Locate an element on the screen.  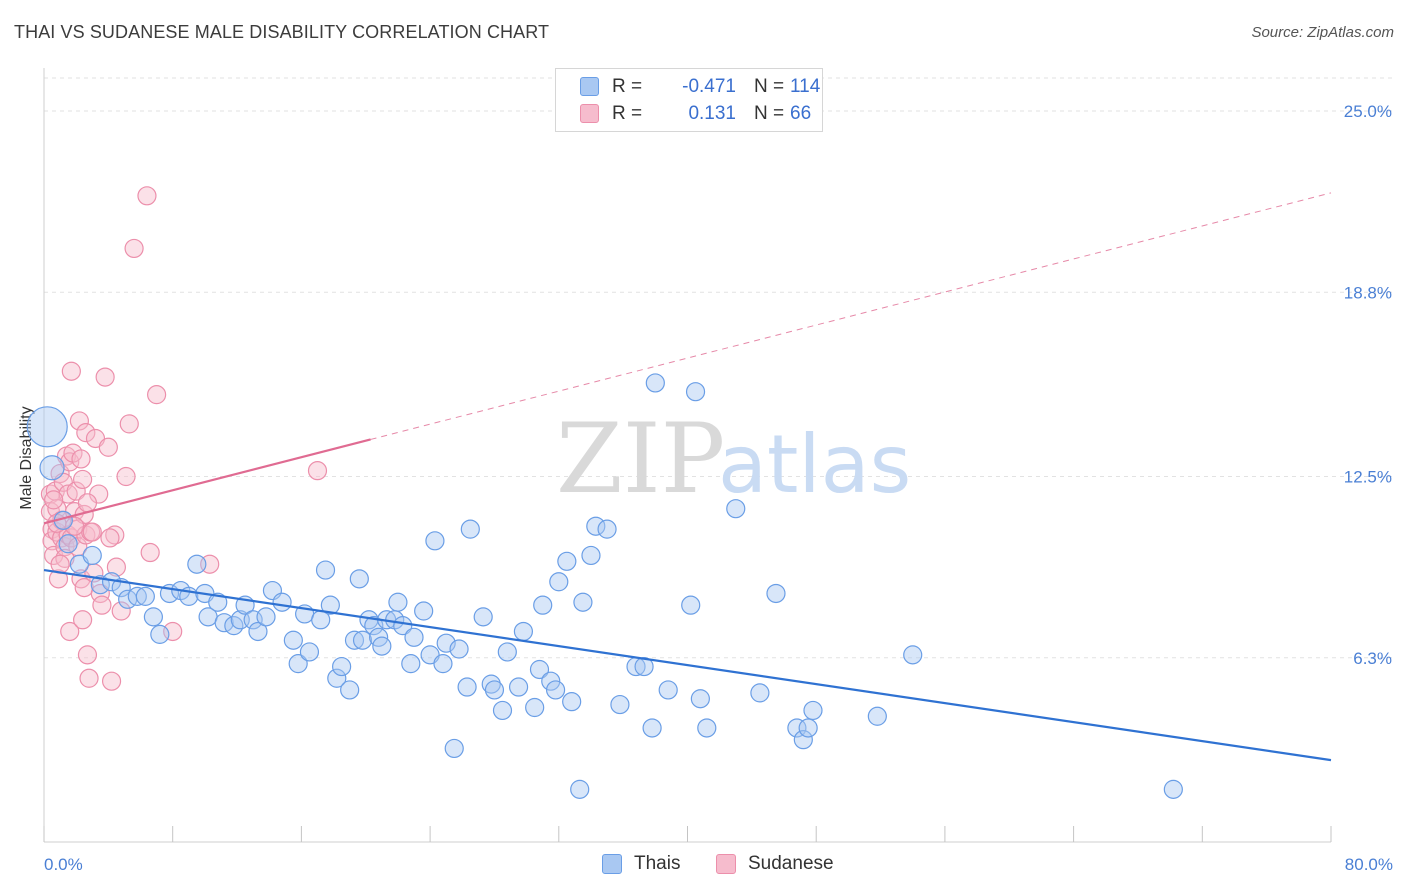
r-value: 0.131 is located at coordinates (712, 113).